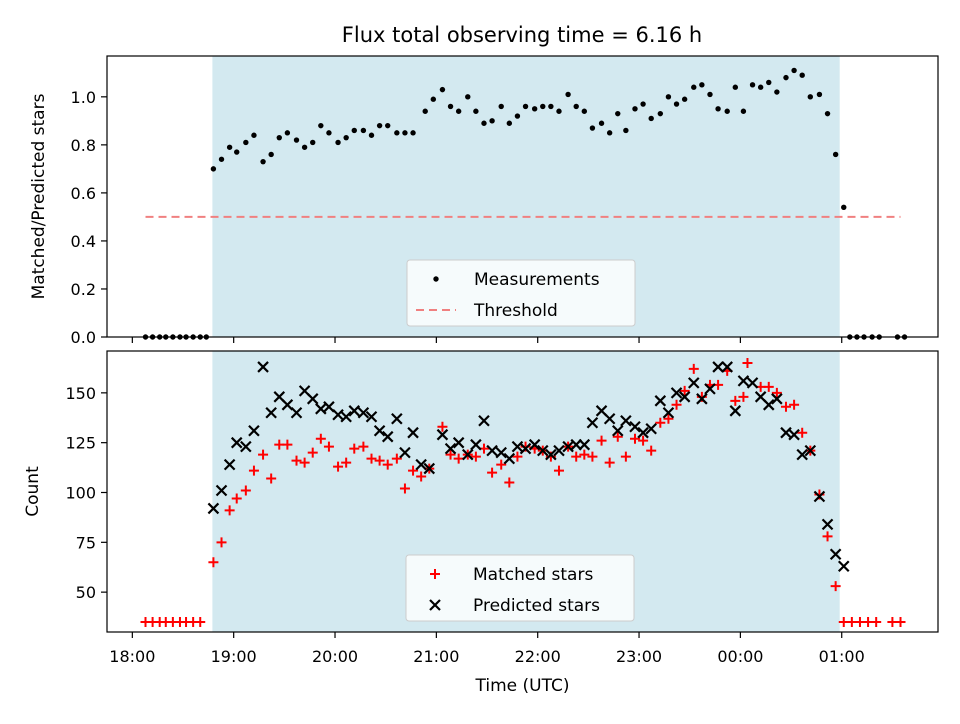 The image size is (960, 724). Describe the element at coordinates (80, 393) in the screenshot. I see `bottom-y-tick-label: 150` at that location.